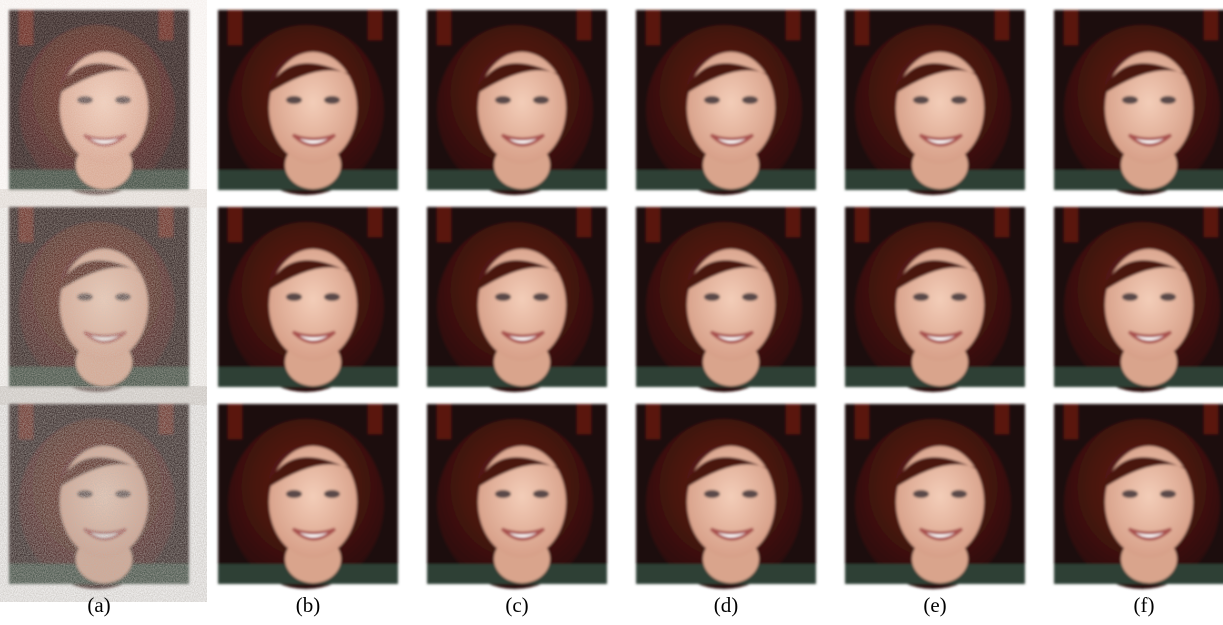  Describe the element at coordinates (726, 605) in the screenshot. I see `panel-label: (d)` at that location.